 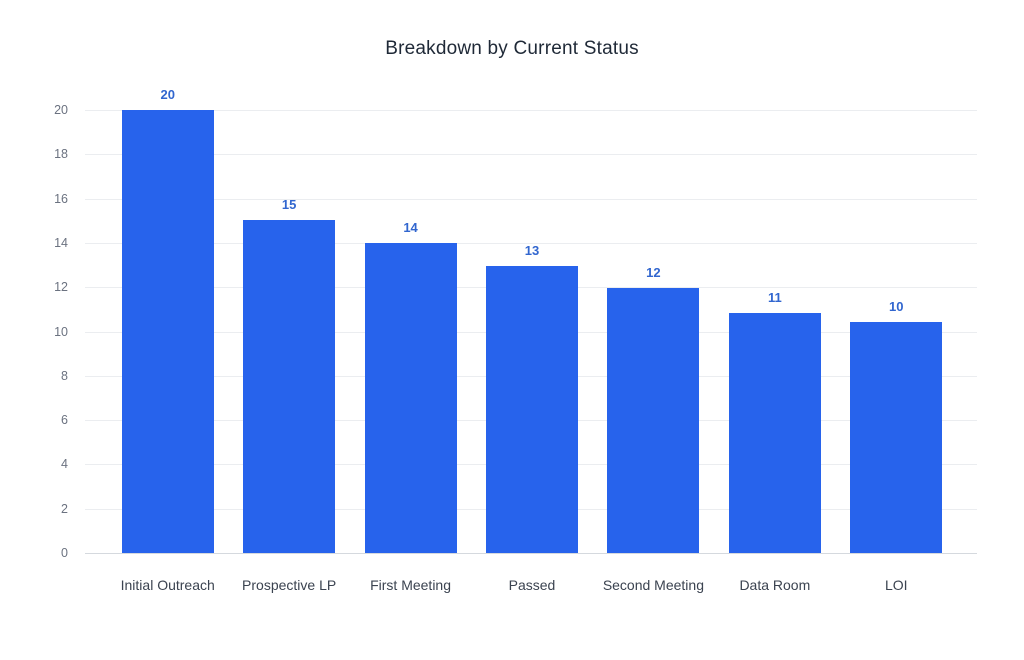 I want to click on bar-group: 10 LOI, so click(x=896, y=351).